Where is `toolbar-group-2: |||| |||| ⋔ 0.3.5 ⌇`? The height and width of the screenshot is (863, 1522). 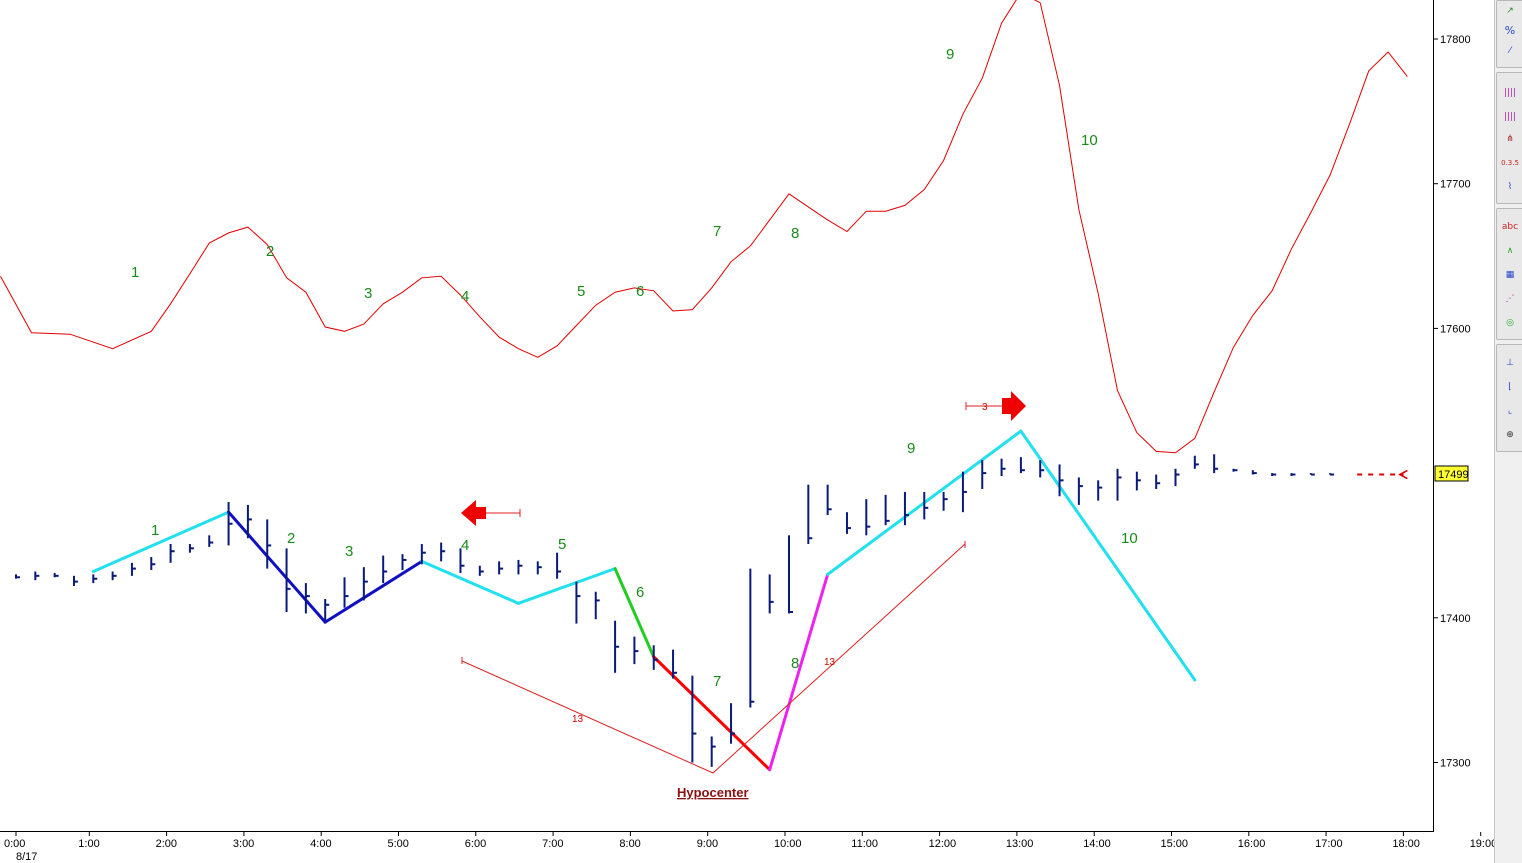
toolbar-group-2: |||| |||| ⋔ 0.3.5 ⌇ is located at coordinates (1509, 138).